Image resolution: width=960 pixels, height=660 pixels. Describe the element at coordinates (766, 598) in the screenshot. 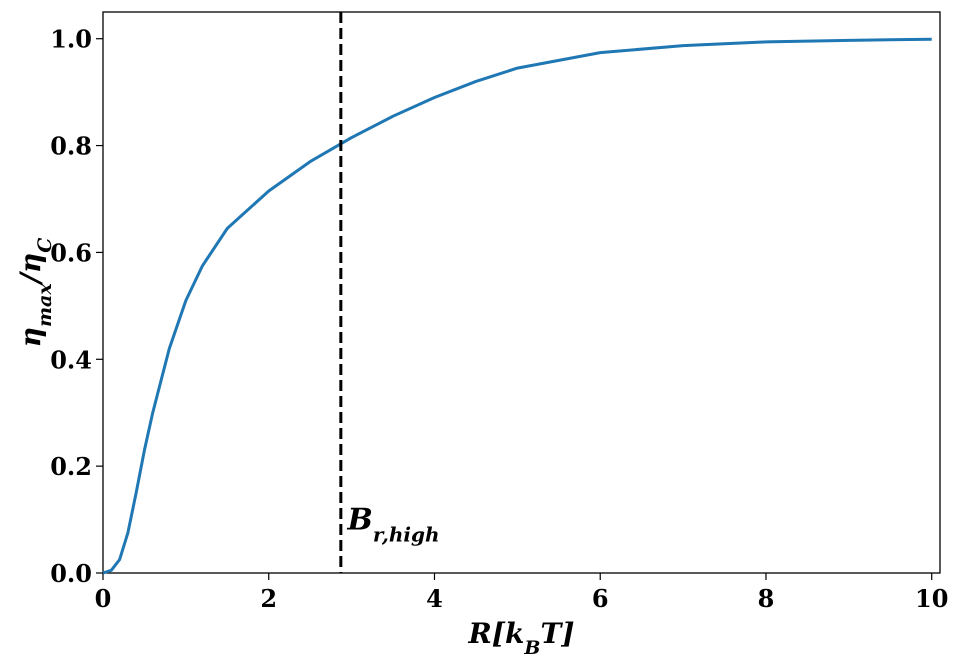

I see `x-tick-label: 8` at that location.